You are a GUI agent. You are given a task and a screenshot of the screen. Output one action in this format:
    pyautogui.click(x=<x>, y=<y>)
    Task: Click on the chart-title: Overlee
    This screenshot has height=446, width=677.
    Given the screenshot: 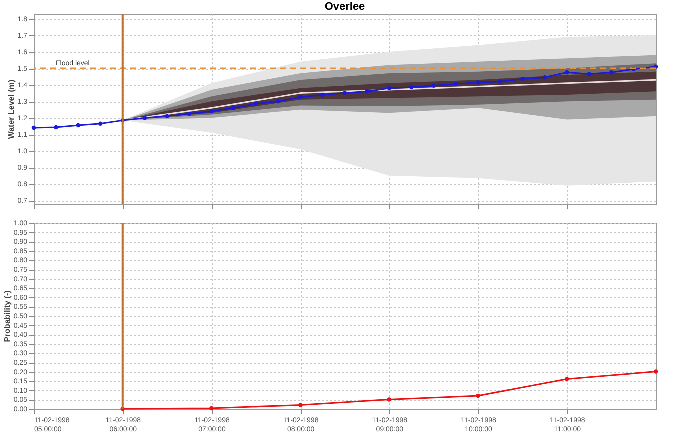 What is the action you would take?
    pyautogui.click(x=345, y=7)
    